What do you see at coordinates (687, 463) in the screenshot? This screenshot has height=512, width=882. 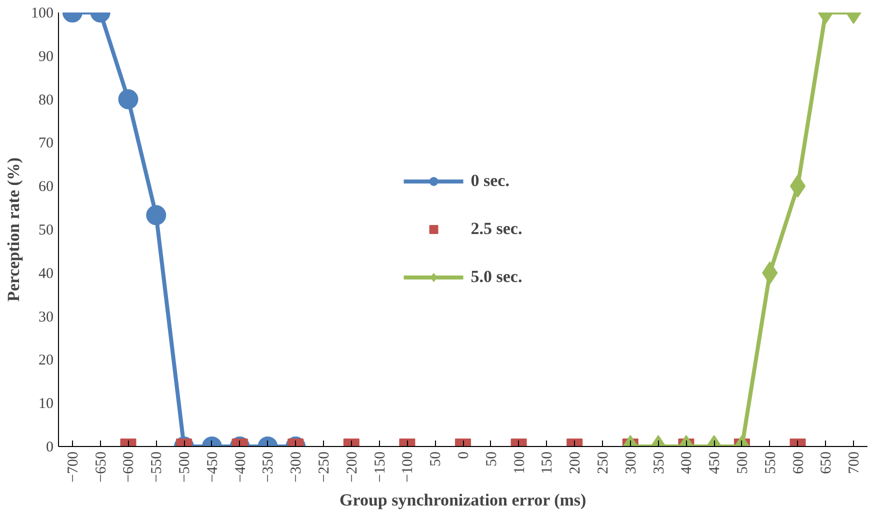 I see `x-tick-label: 400` at bounding box center [687, 463].